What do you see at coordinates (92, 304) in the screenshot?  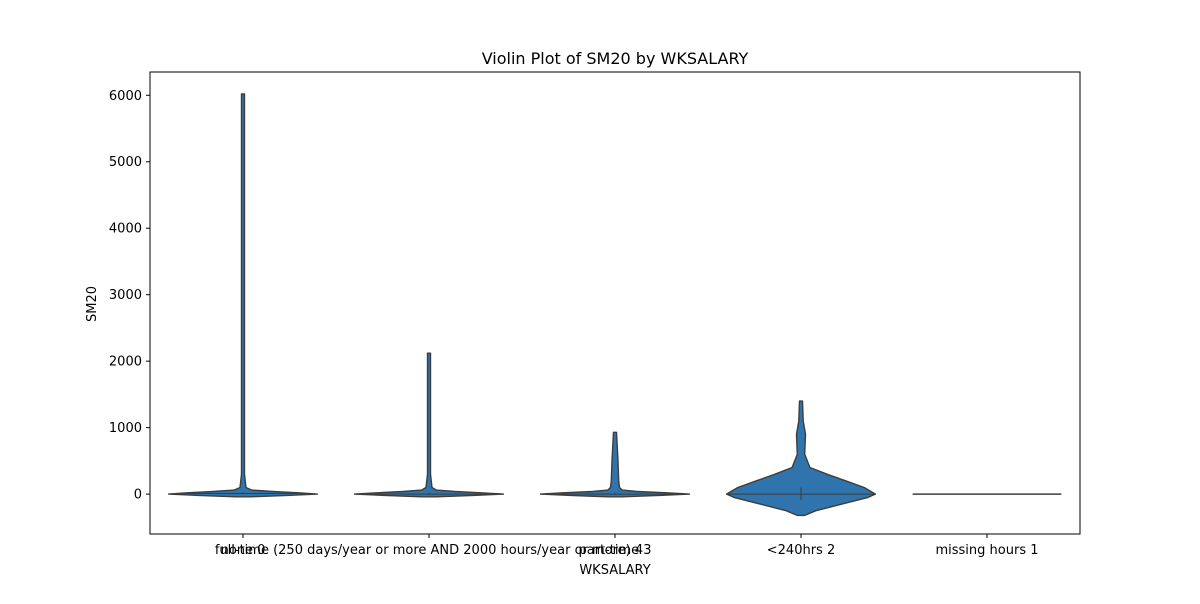 I see `y-axis-title: SM20` at bounding box center [92, 304].